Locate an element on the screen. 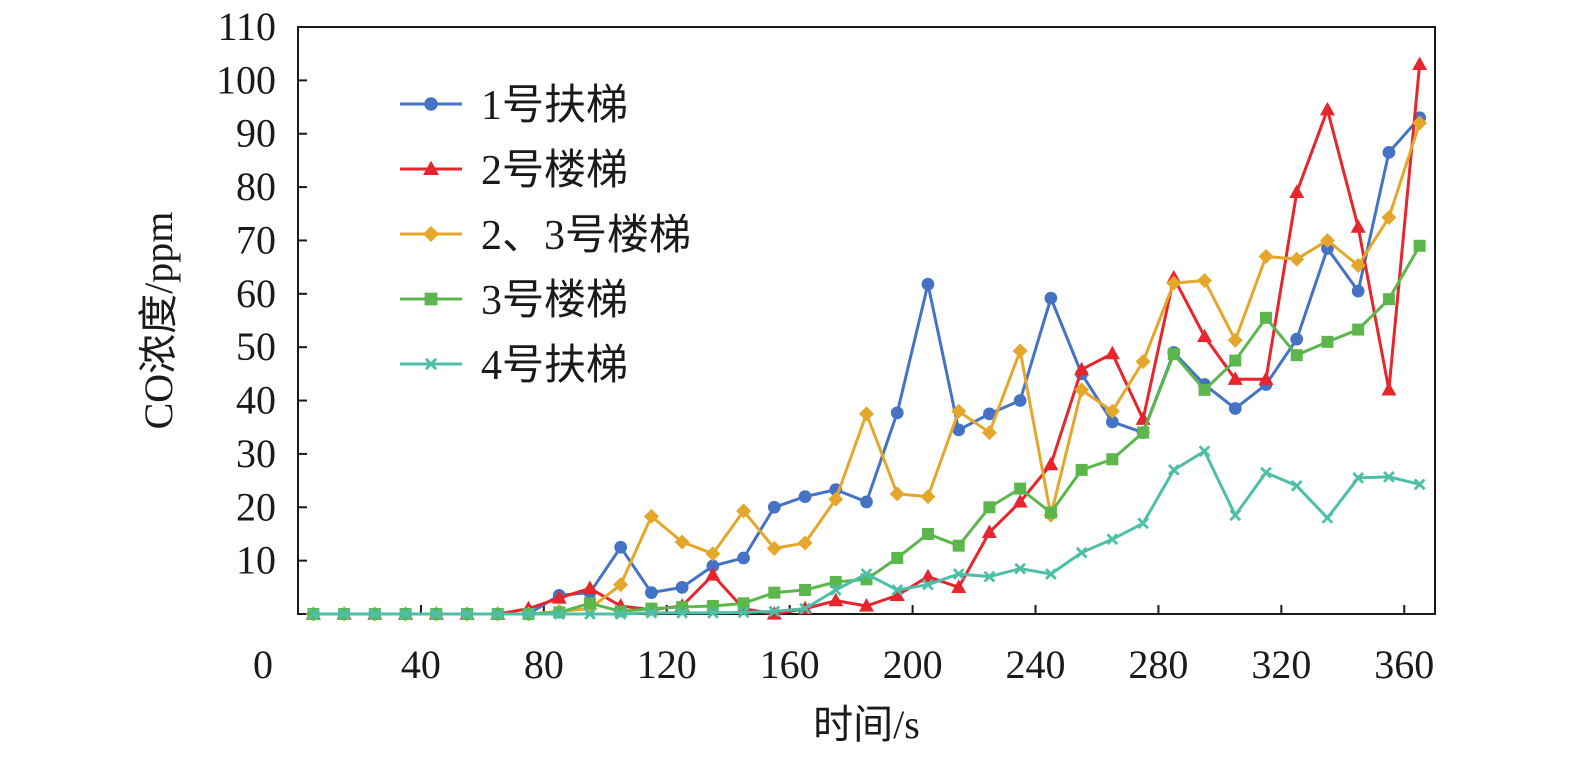 The image size is (1575, 760). y-tick-label: 80 is located at coordinates (256, 186).